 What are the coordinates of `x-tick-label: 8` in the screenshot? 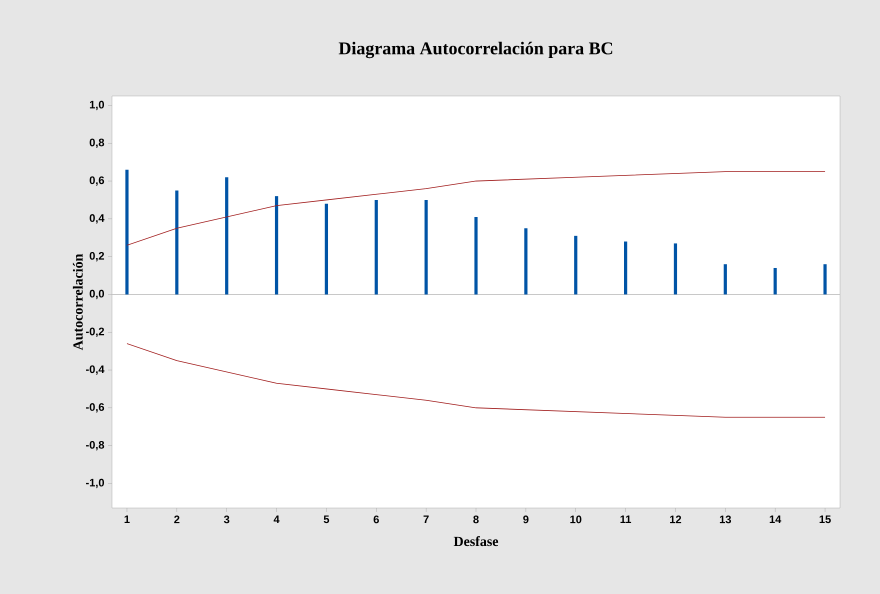 It's located at (476, 520).